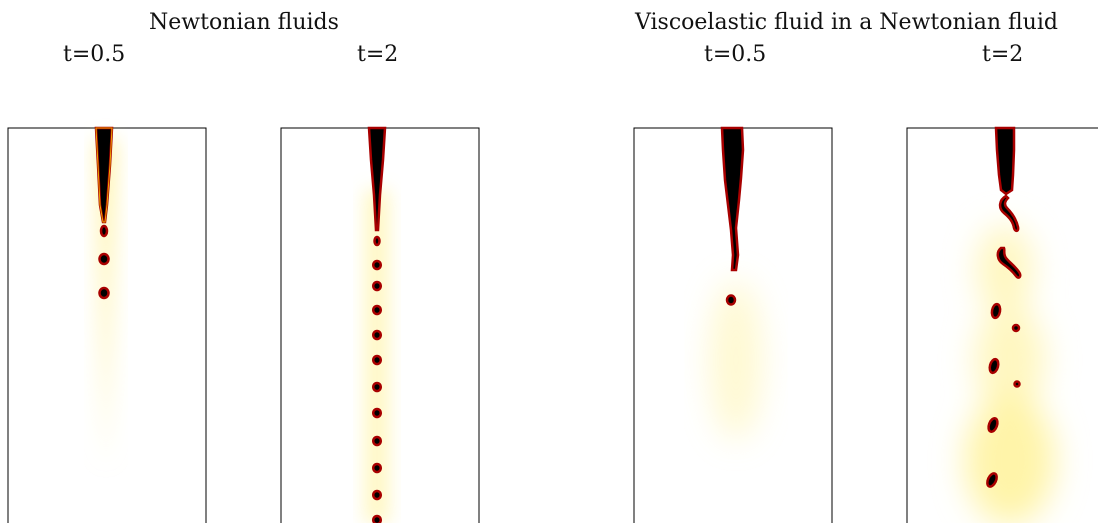  I want to click on panel-frame, so click(1002, 325).